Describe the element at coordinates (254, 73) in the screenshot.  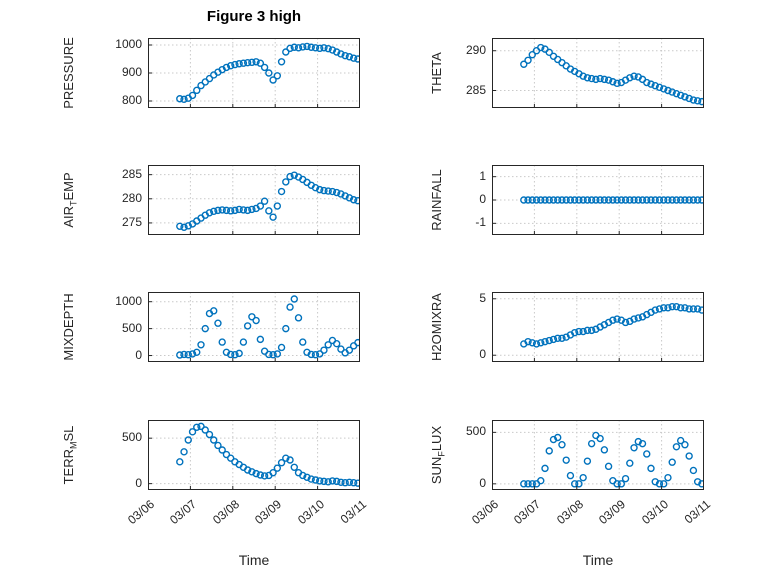
I see `subplot-pressure` at that location.